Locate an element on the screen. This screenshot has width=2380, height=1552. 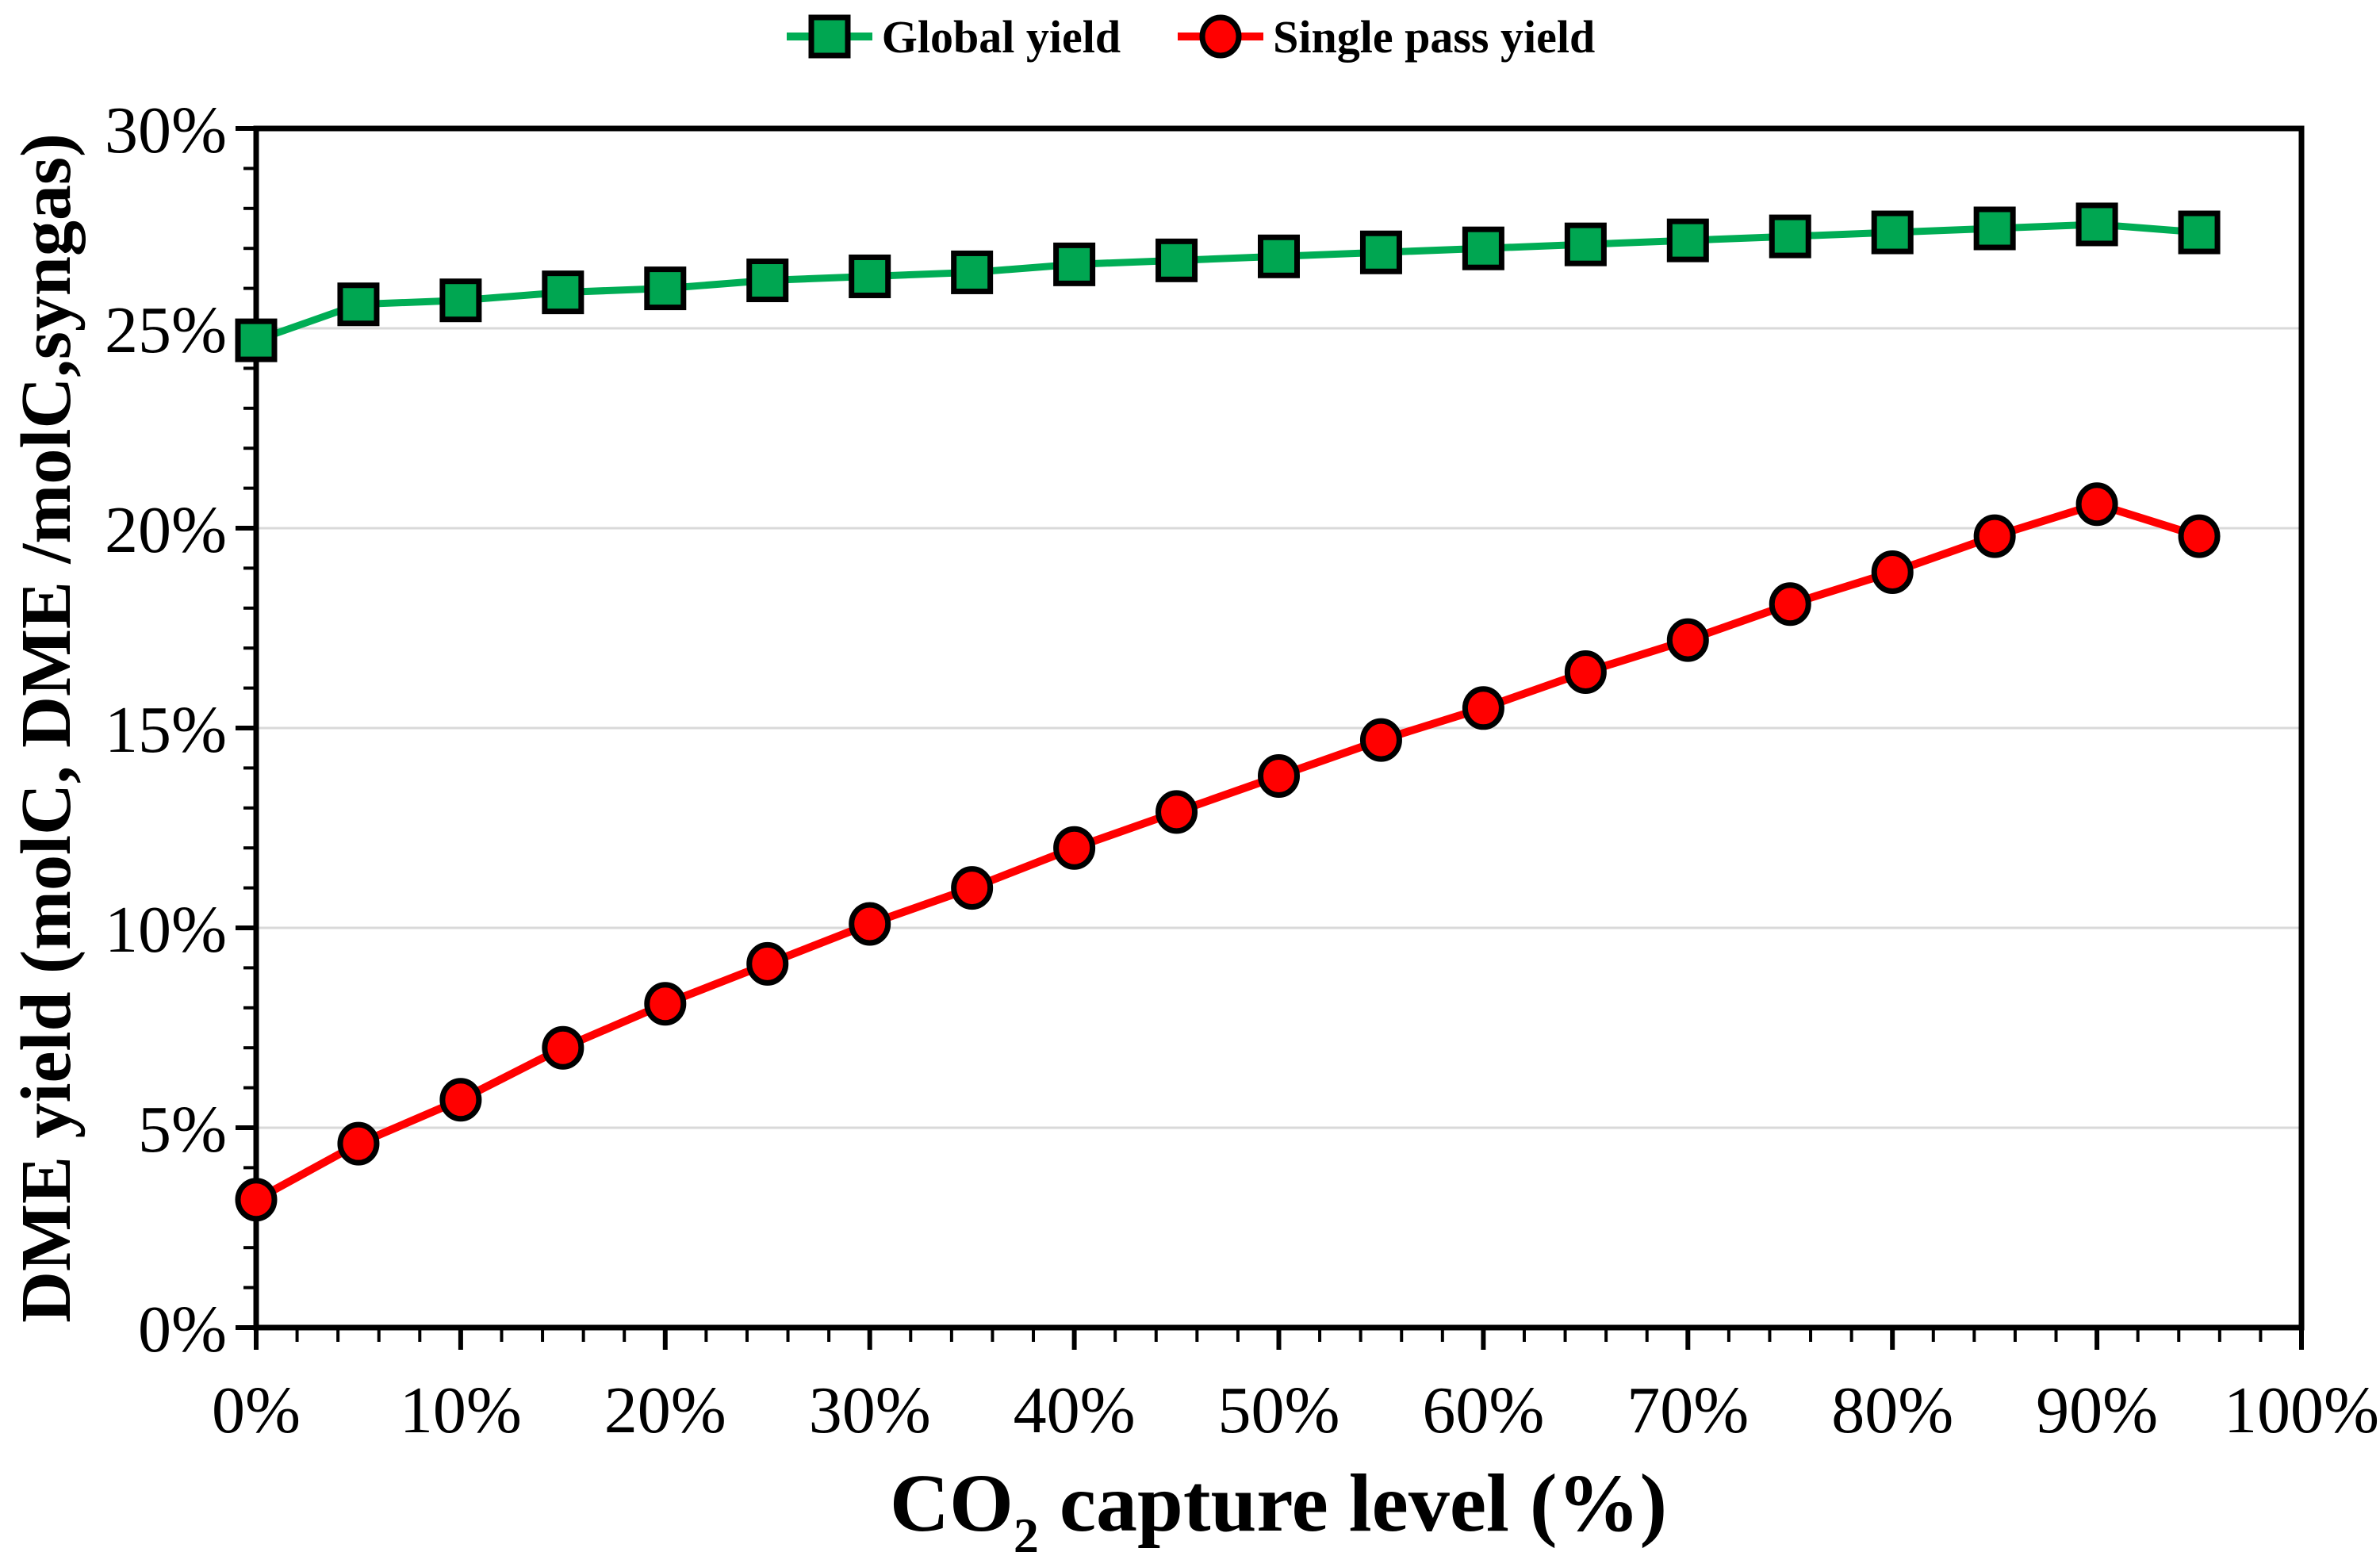
legend-swatch-single-pass-yield is located at coordinates (1221, 36).